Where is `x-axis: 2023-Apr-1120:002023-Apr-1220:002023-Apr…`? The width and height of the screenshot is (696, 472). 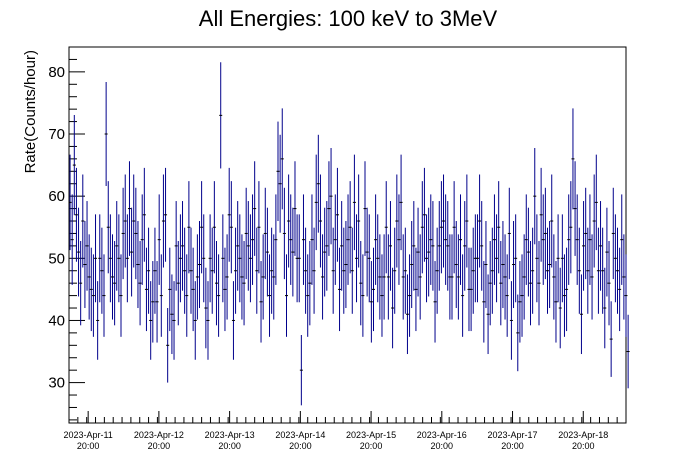 x-axis: 2023-Apr-1120:002023-Apr-1220:002023-Apr… is located at coordinates (345, 431).